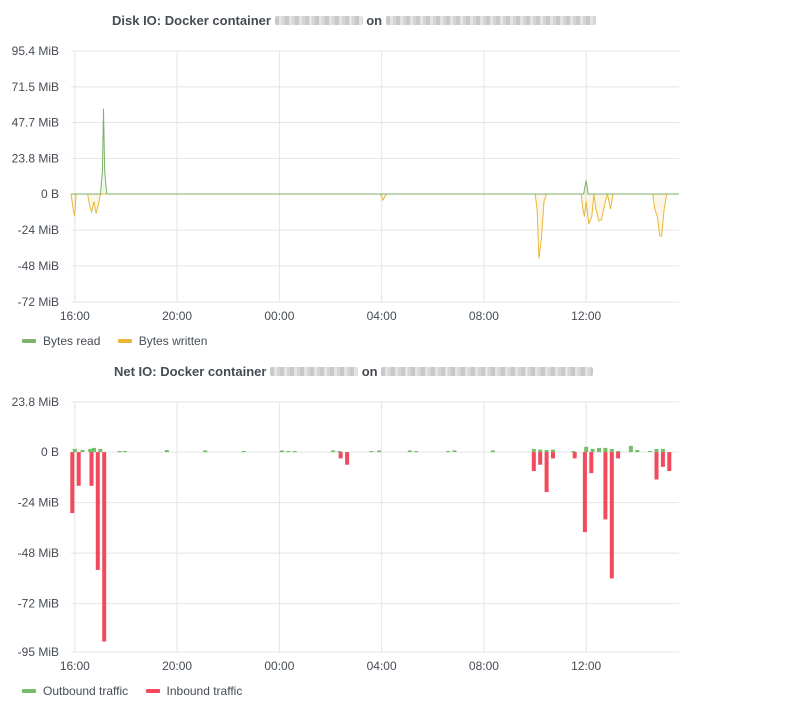  What do you see at coordinates (61, 340) in the screenshot?
I see `legend-item-bytes-read: Bytes read` at bounding box center [61, 340].